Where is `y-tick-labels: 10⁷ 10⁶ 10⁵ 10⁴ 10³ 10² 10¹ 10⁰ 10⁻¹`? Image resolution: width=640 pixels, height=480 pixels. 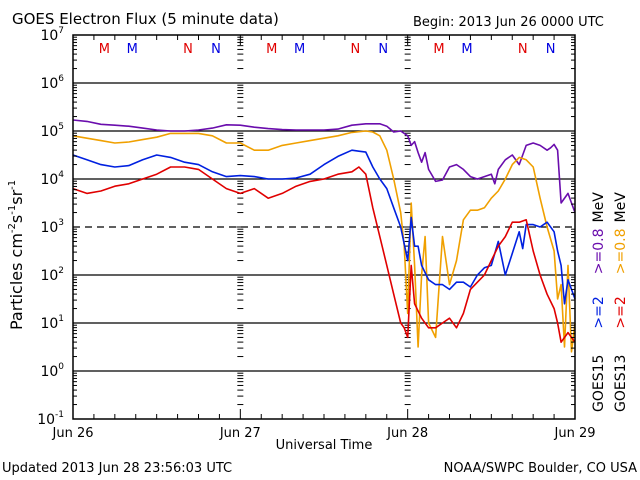 y-tick-labels: 10⁷ 10⁶ 10⁵ 10⁴ 10³ 10² 10¹ 10⁰ 10⁻¹ is located at coordinates (50, 227).